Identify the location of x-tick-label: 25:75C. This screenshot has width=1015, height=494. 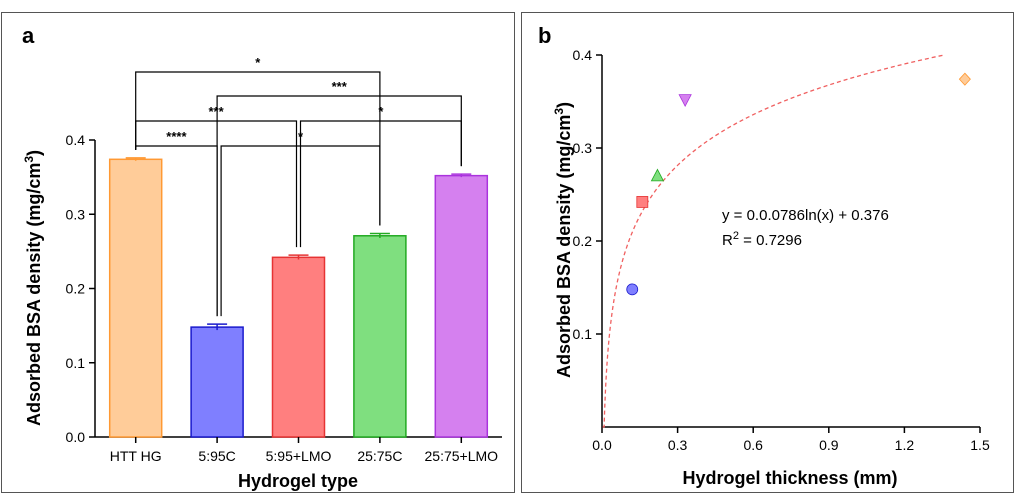
(379, 456).